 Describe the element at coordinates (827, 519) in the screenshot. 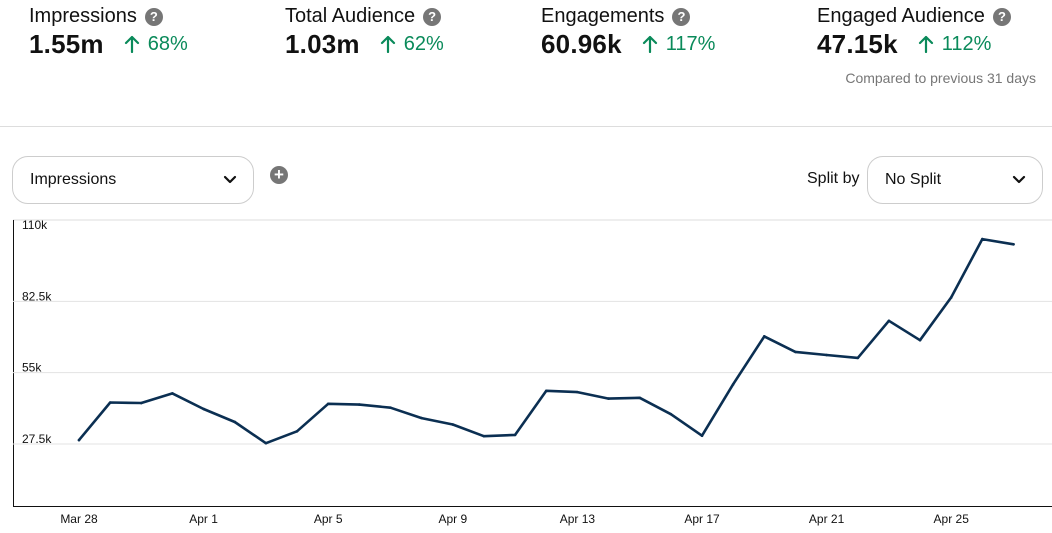

I see `x-tick-label: Apr 21` at that location.